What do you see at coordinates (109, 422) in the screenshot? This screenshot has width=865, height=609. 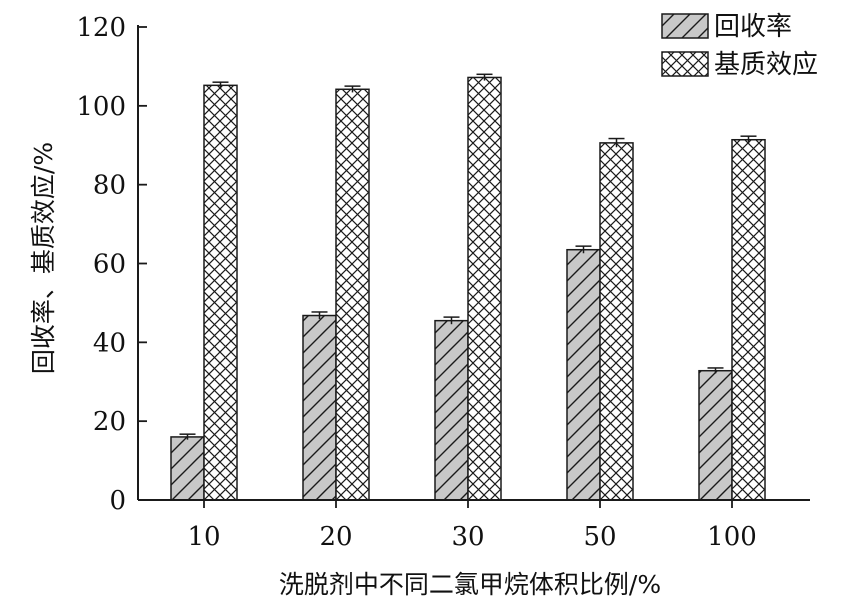 I see `y-tick-label-20: 20` at bounding box center [109, 422].